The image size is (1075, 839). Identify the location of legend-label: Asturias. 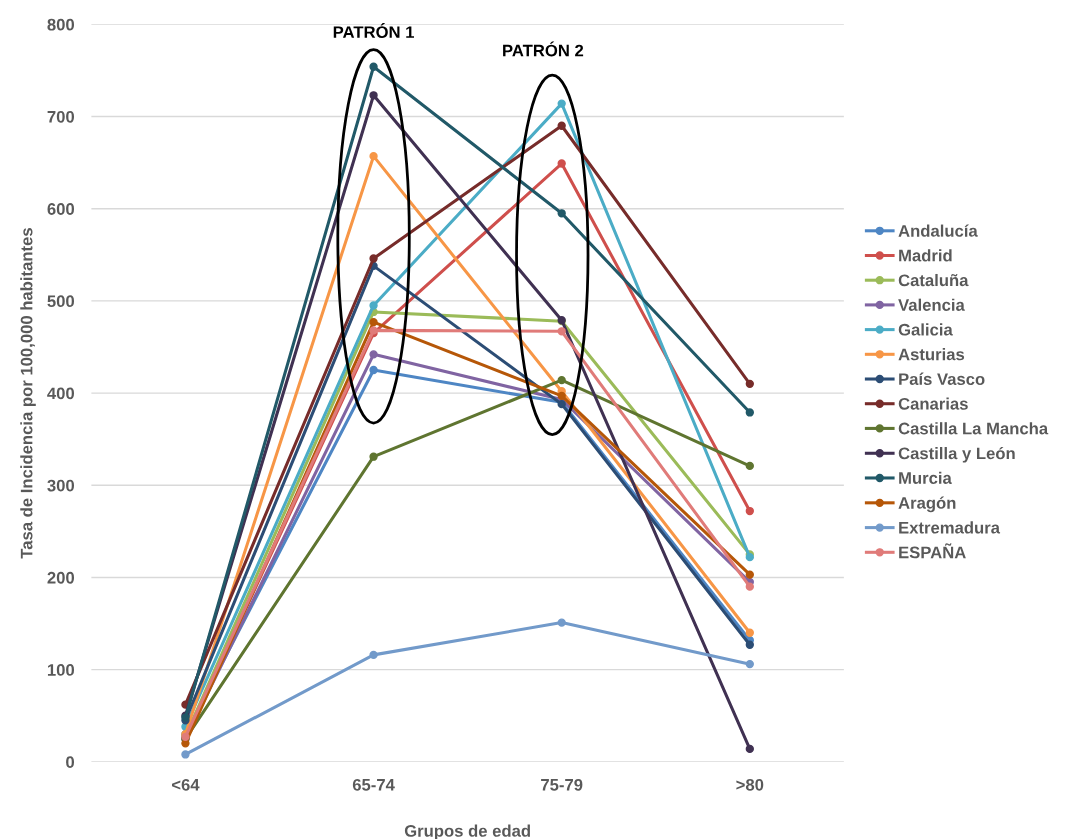
(931, 354).